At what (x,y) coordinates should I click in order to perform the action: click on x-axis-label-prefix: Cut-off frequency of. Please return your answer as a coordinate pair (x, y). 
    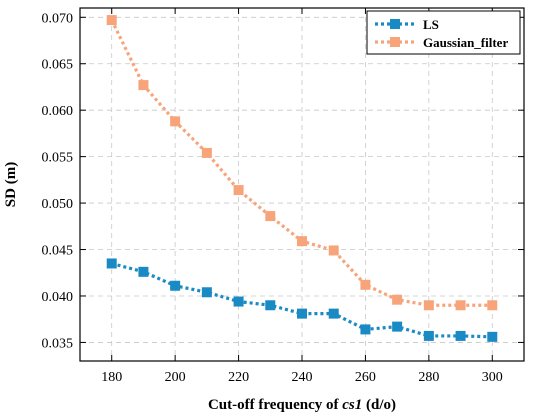
    Looking at the image, I should click on (275, 405).